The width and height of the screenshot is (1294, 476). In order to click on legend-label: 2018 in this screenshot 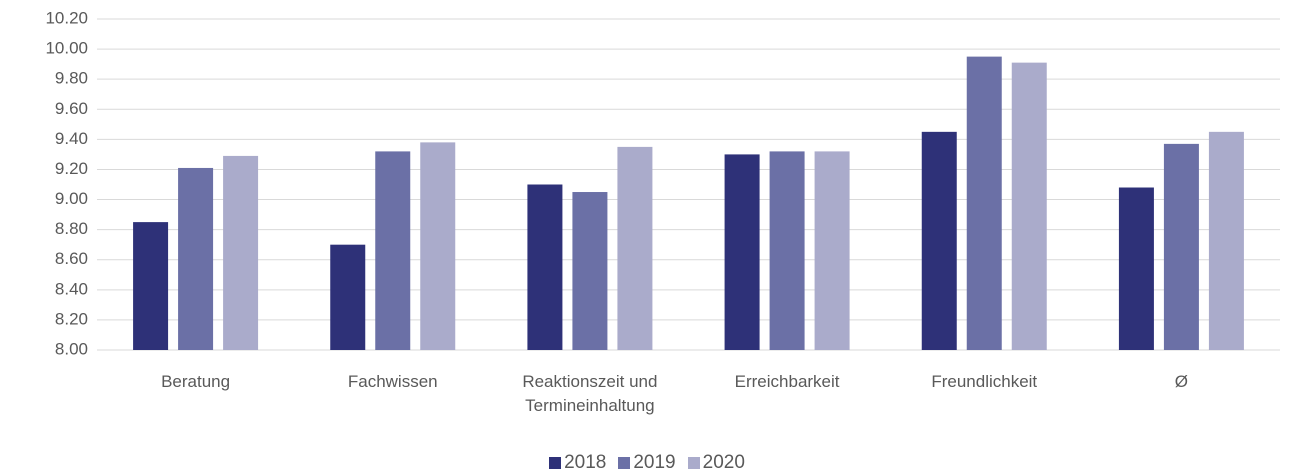, I will do `click(585, 462)`.